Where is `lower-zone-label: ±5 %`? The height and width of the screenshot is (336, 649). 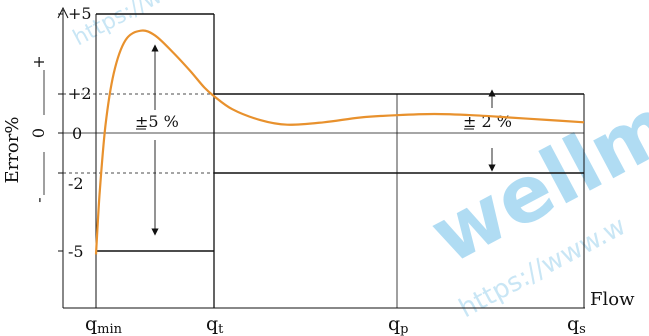 lower-zone-label: ±5 % is located at coordinates (157, 121).